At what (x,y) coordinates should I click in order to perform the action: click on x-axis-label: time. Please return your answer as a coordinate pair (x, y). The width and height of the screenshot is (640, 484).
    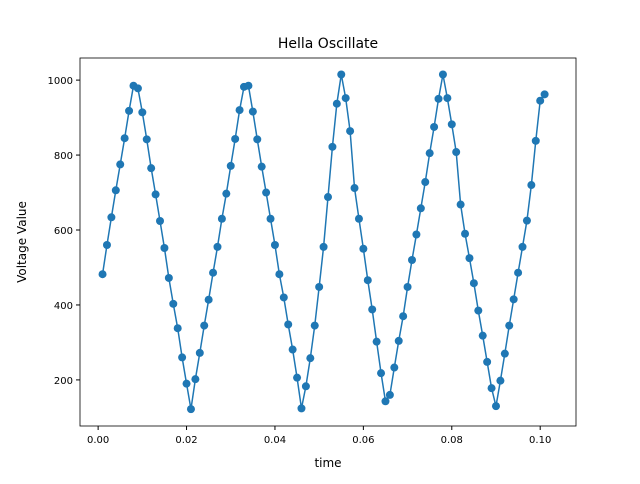
    Looking at the image, I should click on (327, 463).